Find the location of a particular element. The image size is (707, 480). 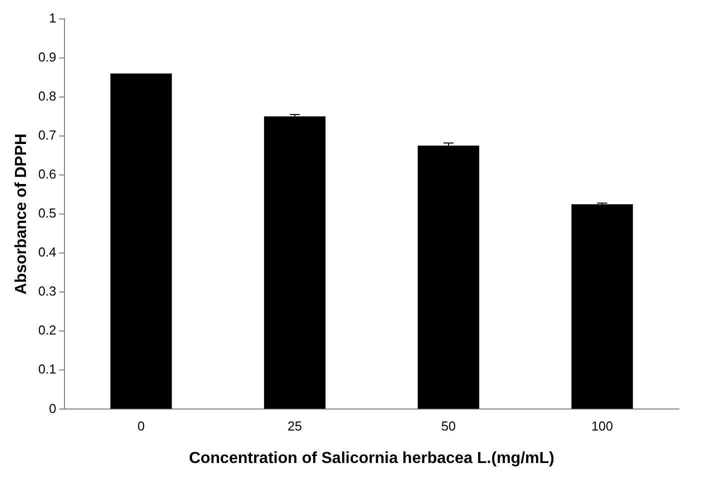

x-tick-label: 100 is located at coordinates (602, 426).